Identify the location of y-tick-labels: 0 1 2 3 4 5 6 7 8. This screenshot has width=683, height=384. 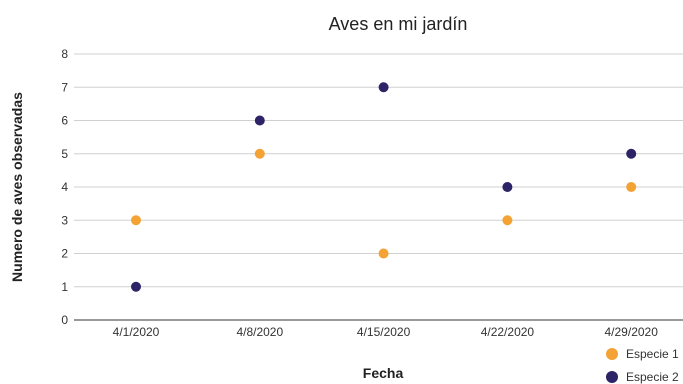
(64, 187).